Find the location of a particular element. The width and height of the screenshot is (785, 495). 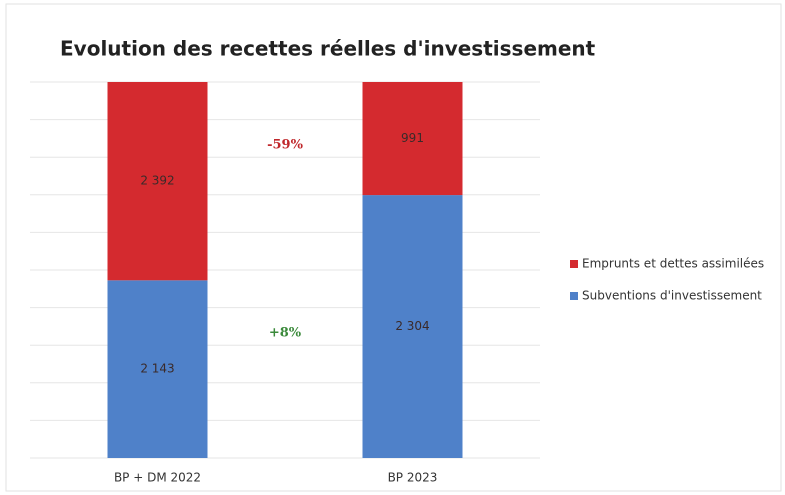

annotation: -59% is located at coordinates (285, 144).